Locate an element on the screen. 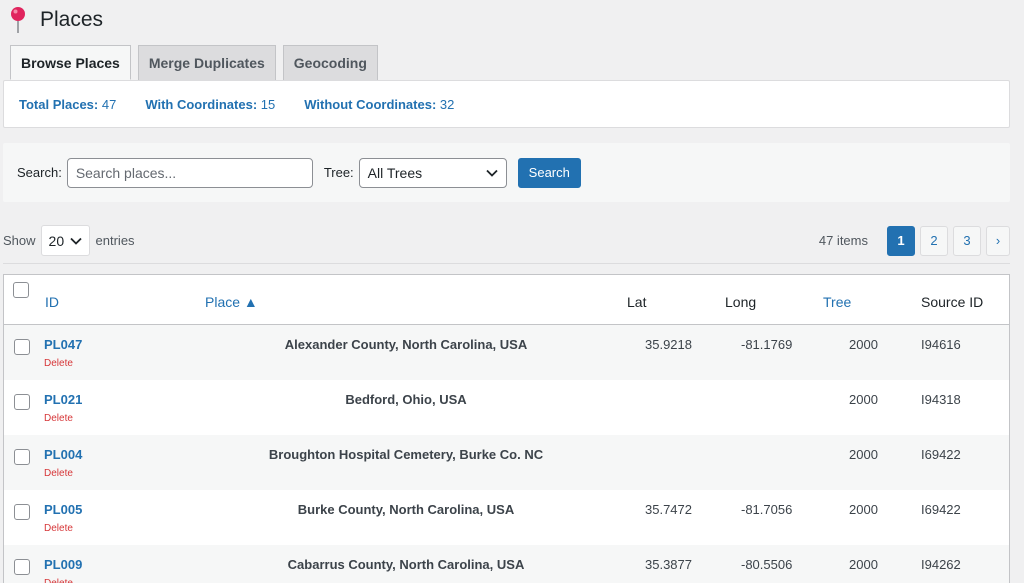 This screenshot has height=583, width=1024. column-header-id: ID is located at coordinates (52, 302).